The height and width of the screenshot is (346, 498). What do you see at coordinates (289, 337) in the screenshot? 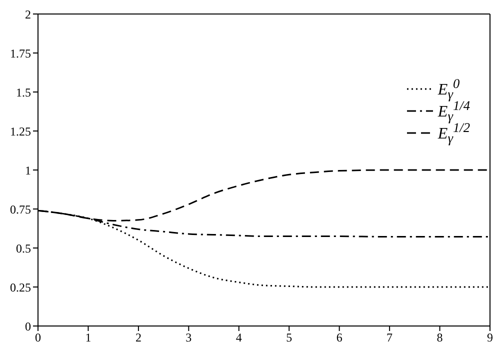
I see `x-tick-label: 5` at bounding box center [289, 337].